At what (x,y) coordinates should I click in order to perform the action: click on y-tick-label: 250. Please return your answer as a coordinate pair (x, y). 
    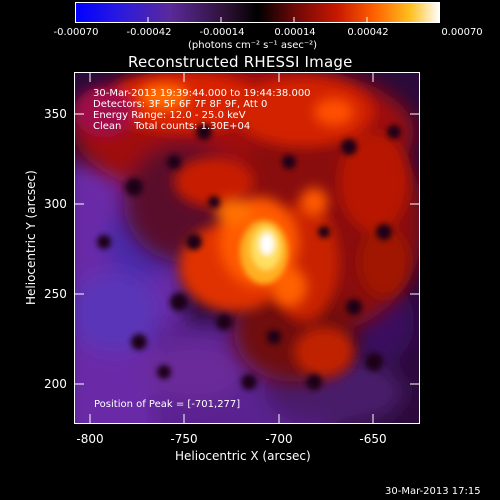
    Looking at the image, I should click on (55, 294).